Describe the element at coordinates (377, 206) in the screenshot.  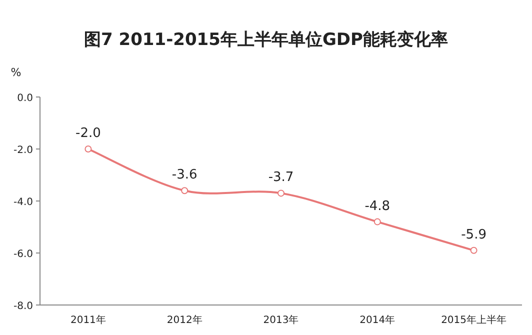
I see `data-label: -4.8` at that location.